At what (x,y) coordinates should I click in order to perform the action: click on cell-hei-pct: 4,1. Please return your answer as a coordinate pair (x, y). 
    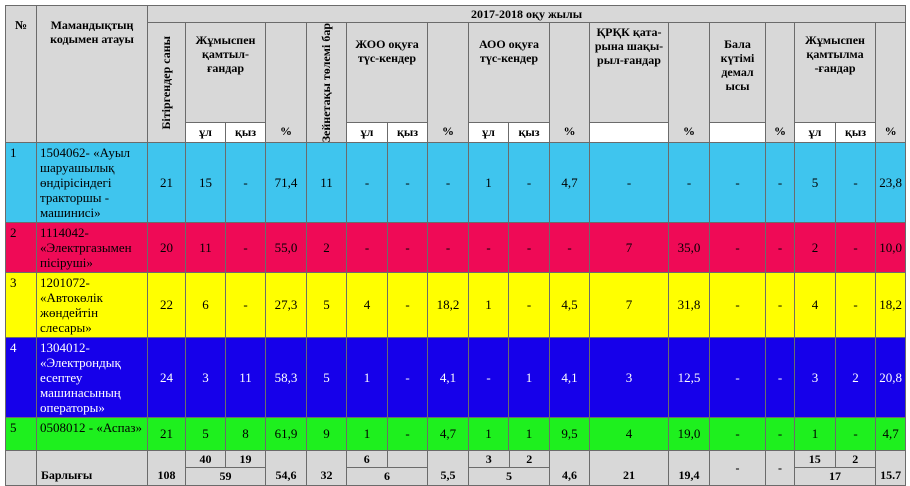
    Looking at the image, I should click on (448, 378).